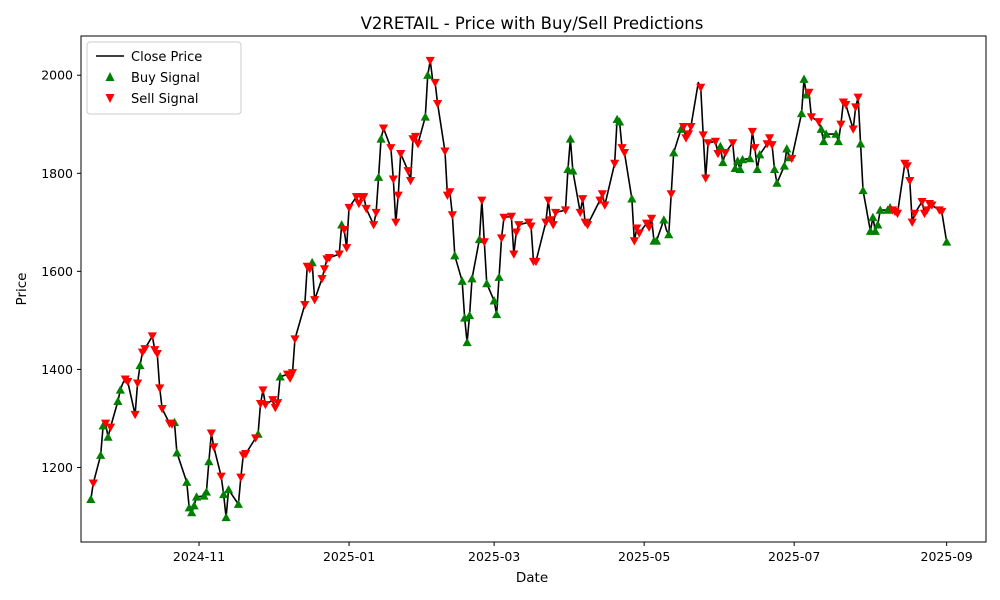 This screenshot has width=1000, height=600. What do you see at coordinates (164, 78) in the screenshot?
I see `legend-box` at bounding box center [164, 78].